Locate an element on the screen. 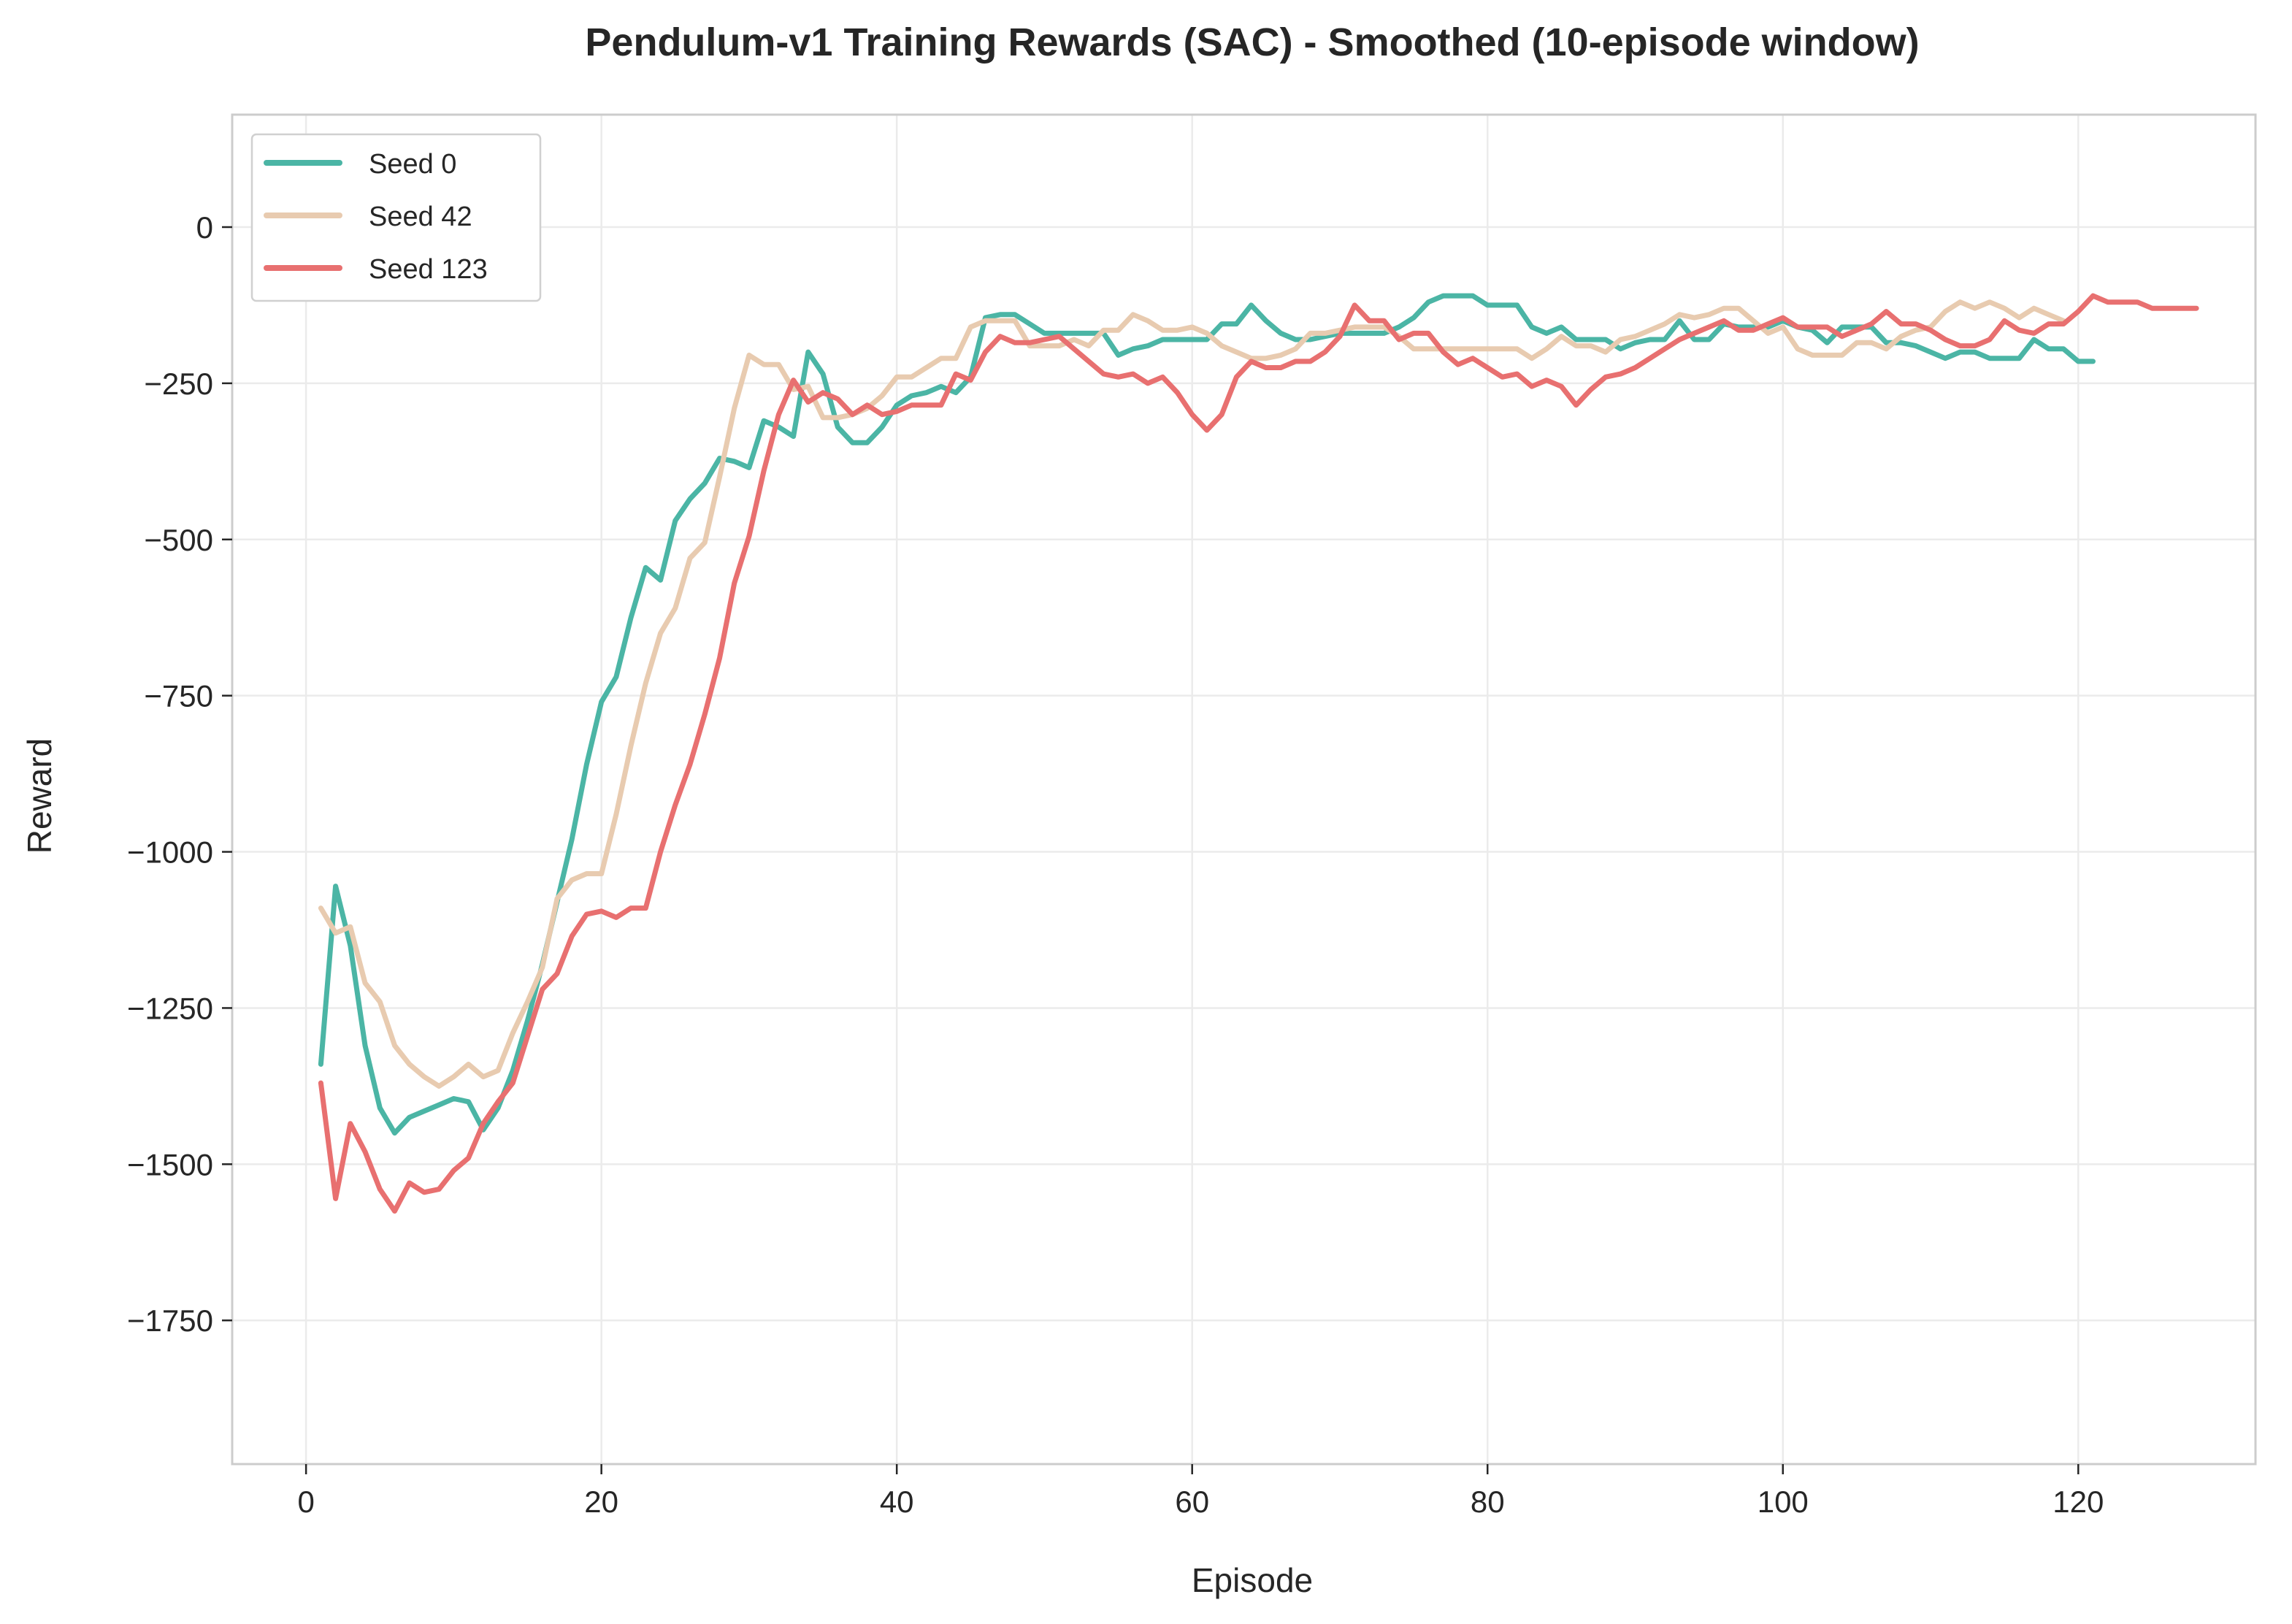 The width and height of the screenshot is (2292, 1624). legend-box is located at coordinates (396, 218).